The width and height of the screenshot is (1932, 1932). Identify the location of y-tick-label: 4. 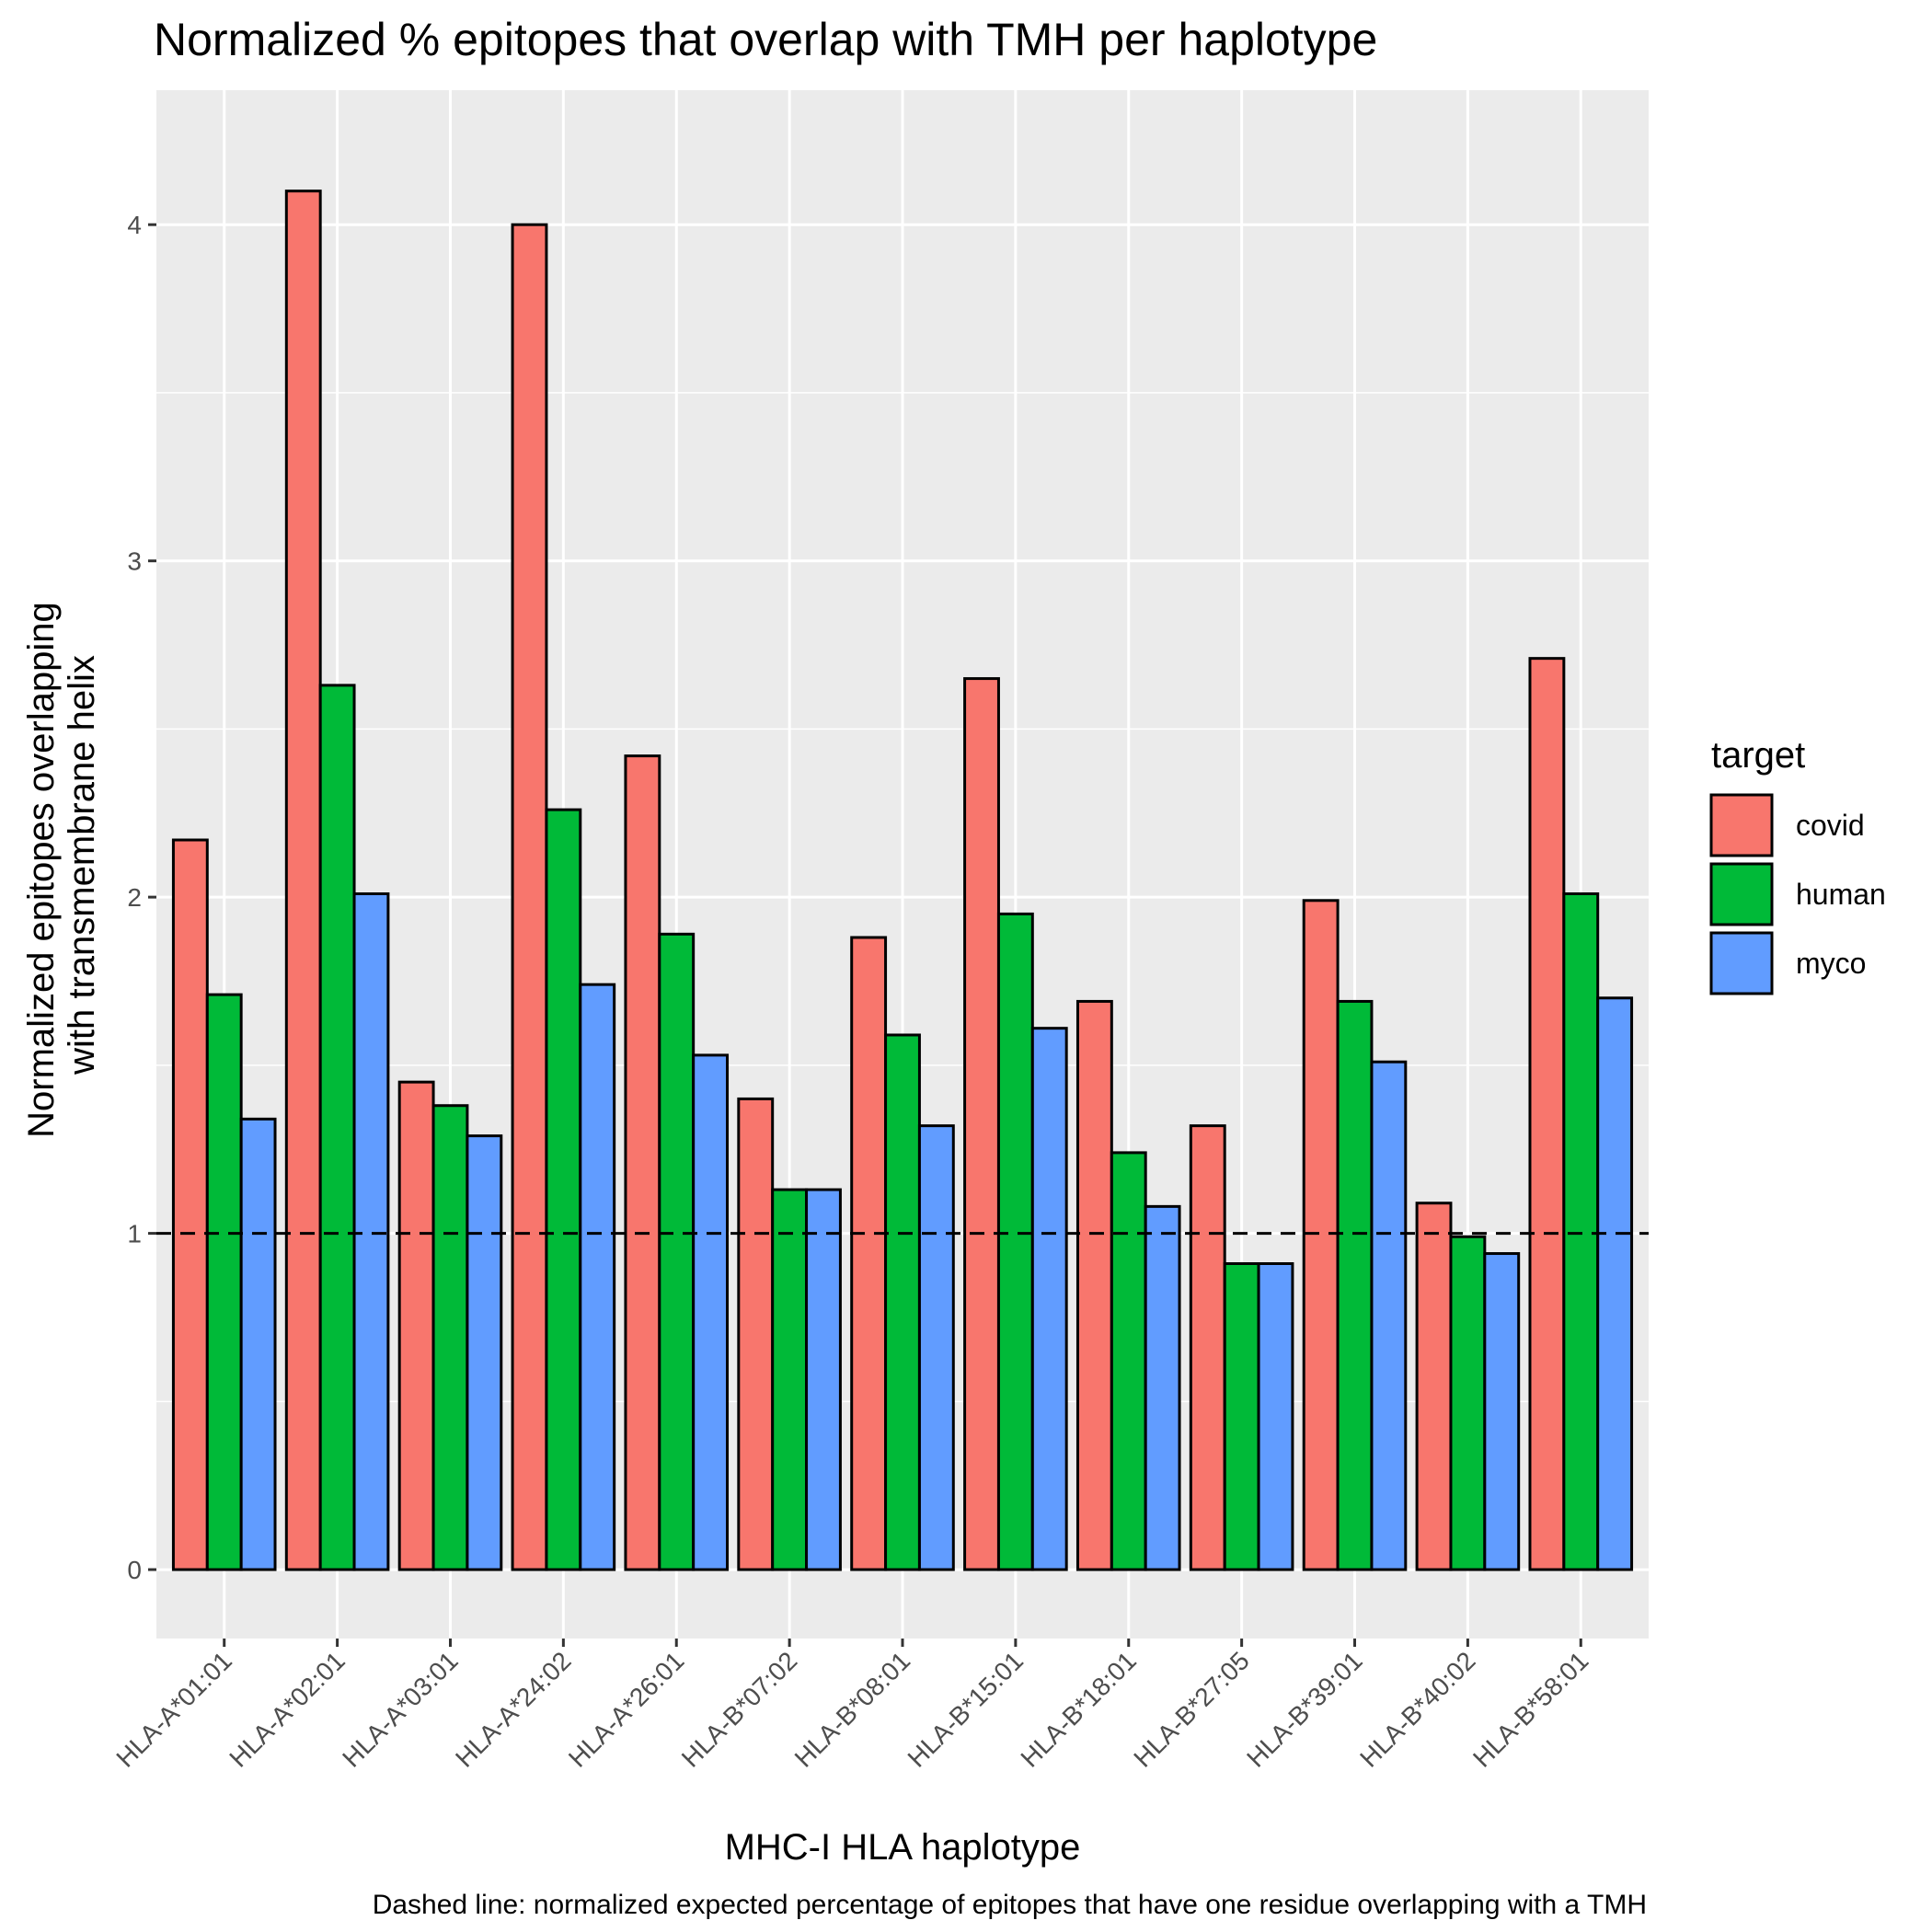
(134, 225).